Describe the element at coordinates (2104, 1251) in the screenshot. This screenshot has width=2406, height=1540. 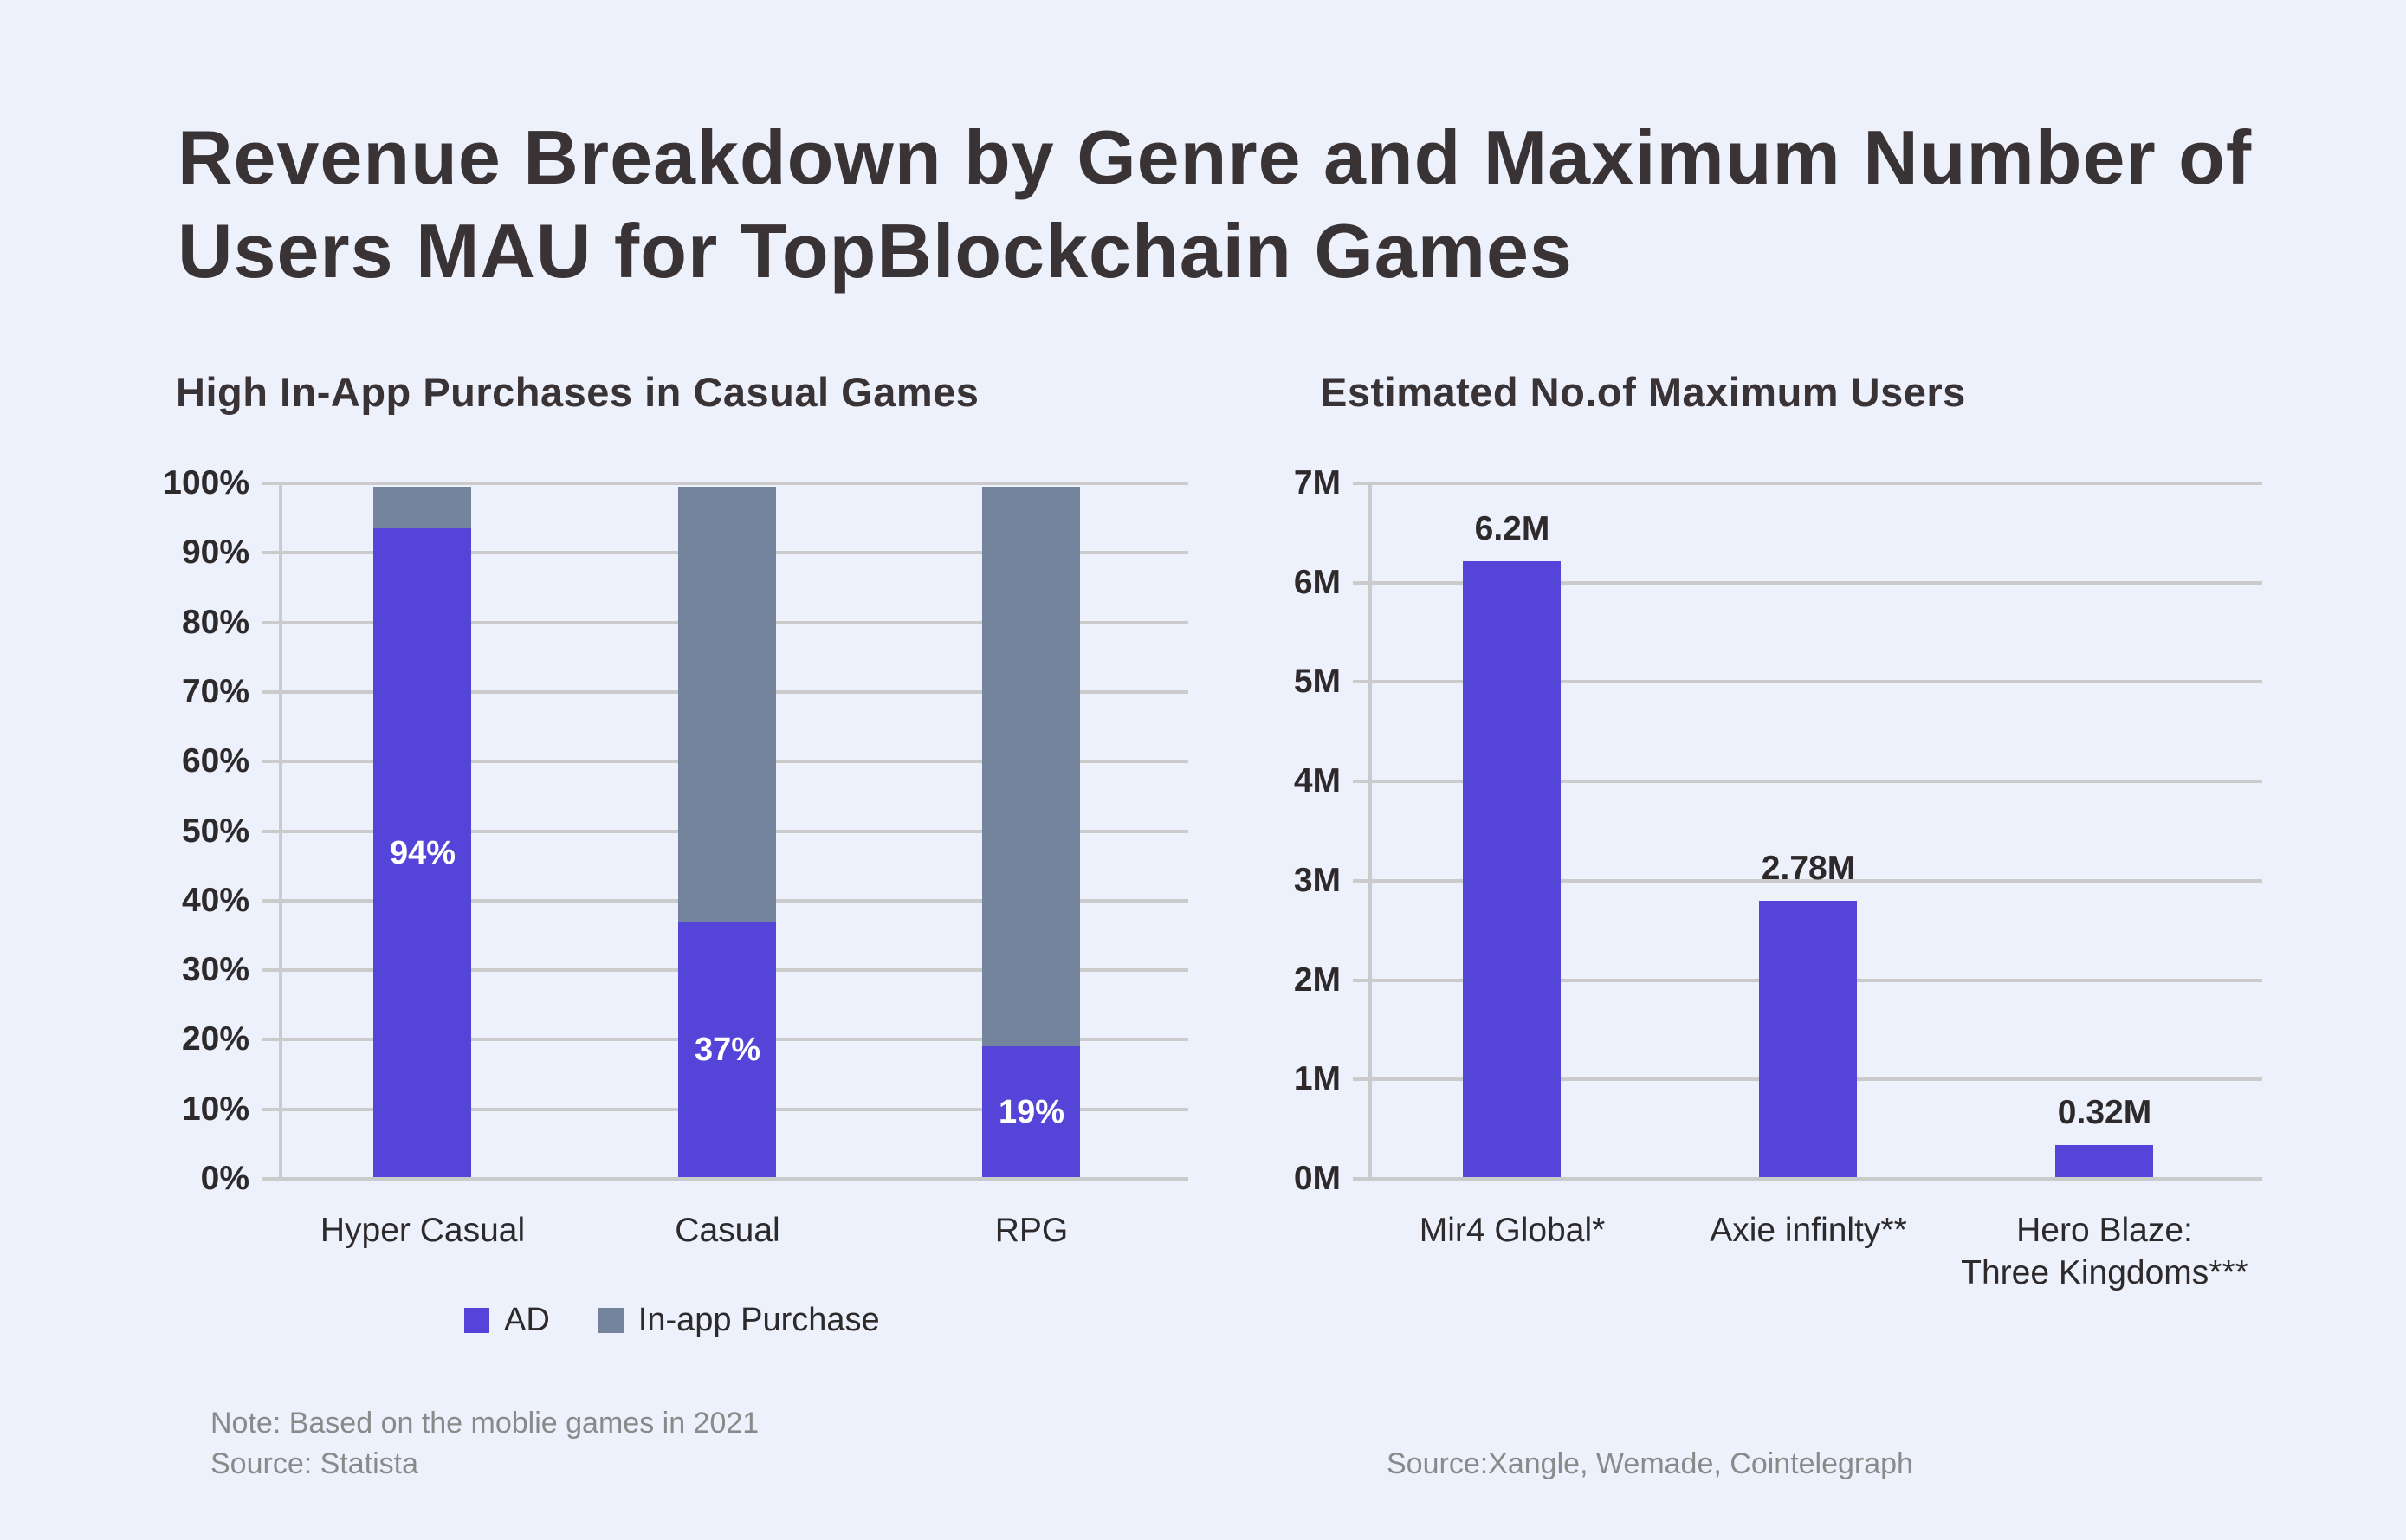
I see `category-label: Hero Blaze: Three Kingdoms***` at that location.